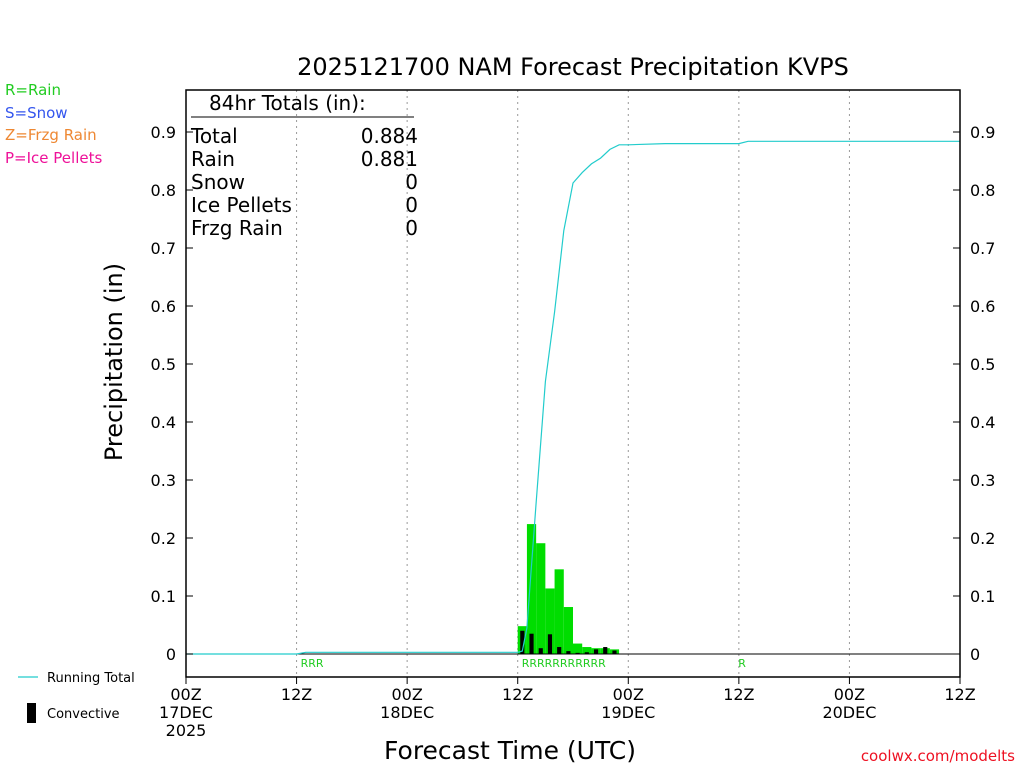 The width and height of the screenshot is (1024, 768). I want to click on y-tick-label-left-3: 0.3, so click(163, 480).